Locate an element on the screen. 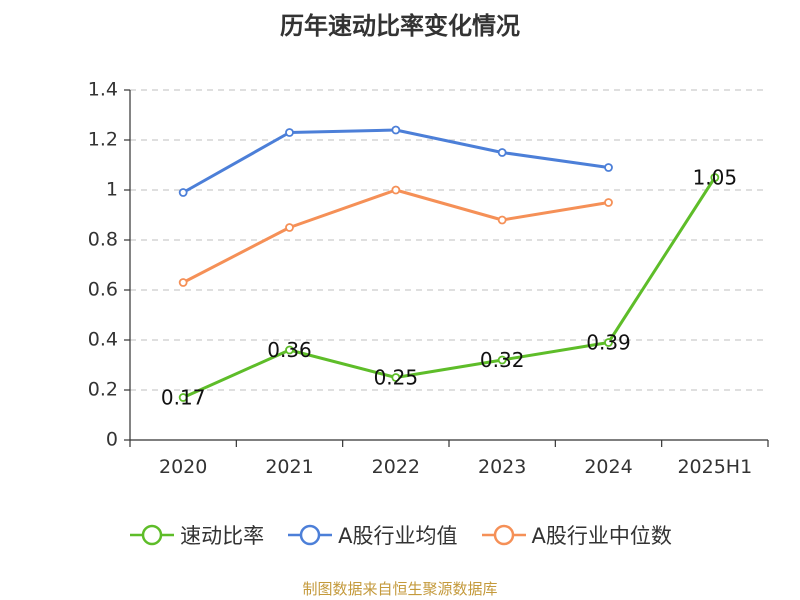 The image size is (800, 600). x-tick-label: 2025H1 is located at coordinates (714, 467).